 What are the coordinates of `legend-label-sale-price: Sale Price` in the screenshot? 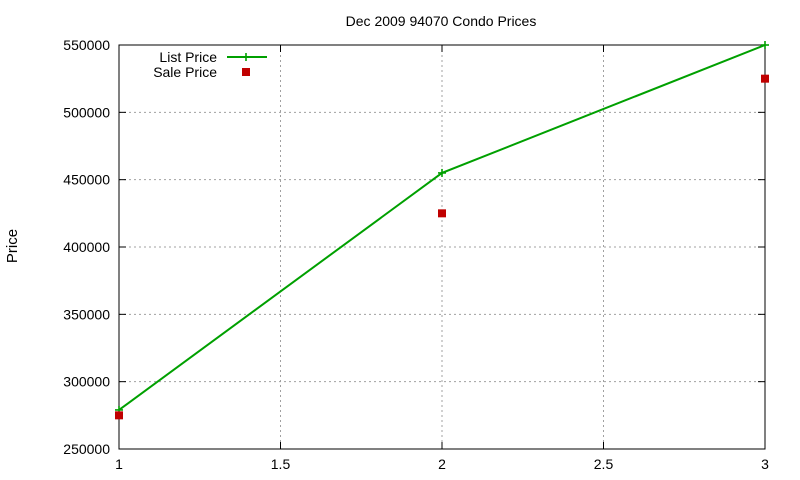 It's located at (185, 72).